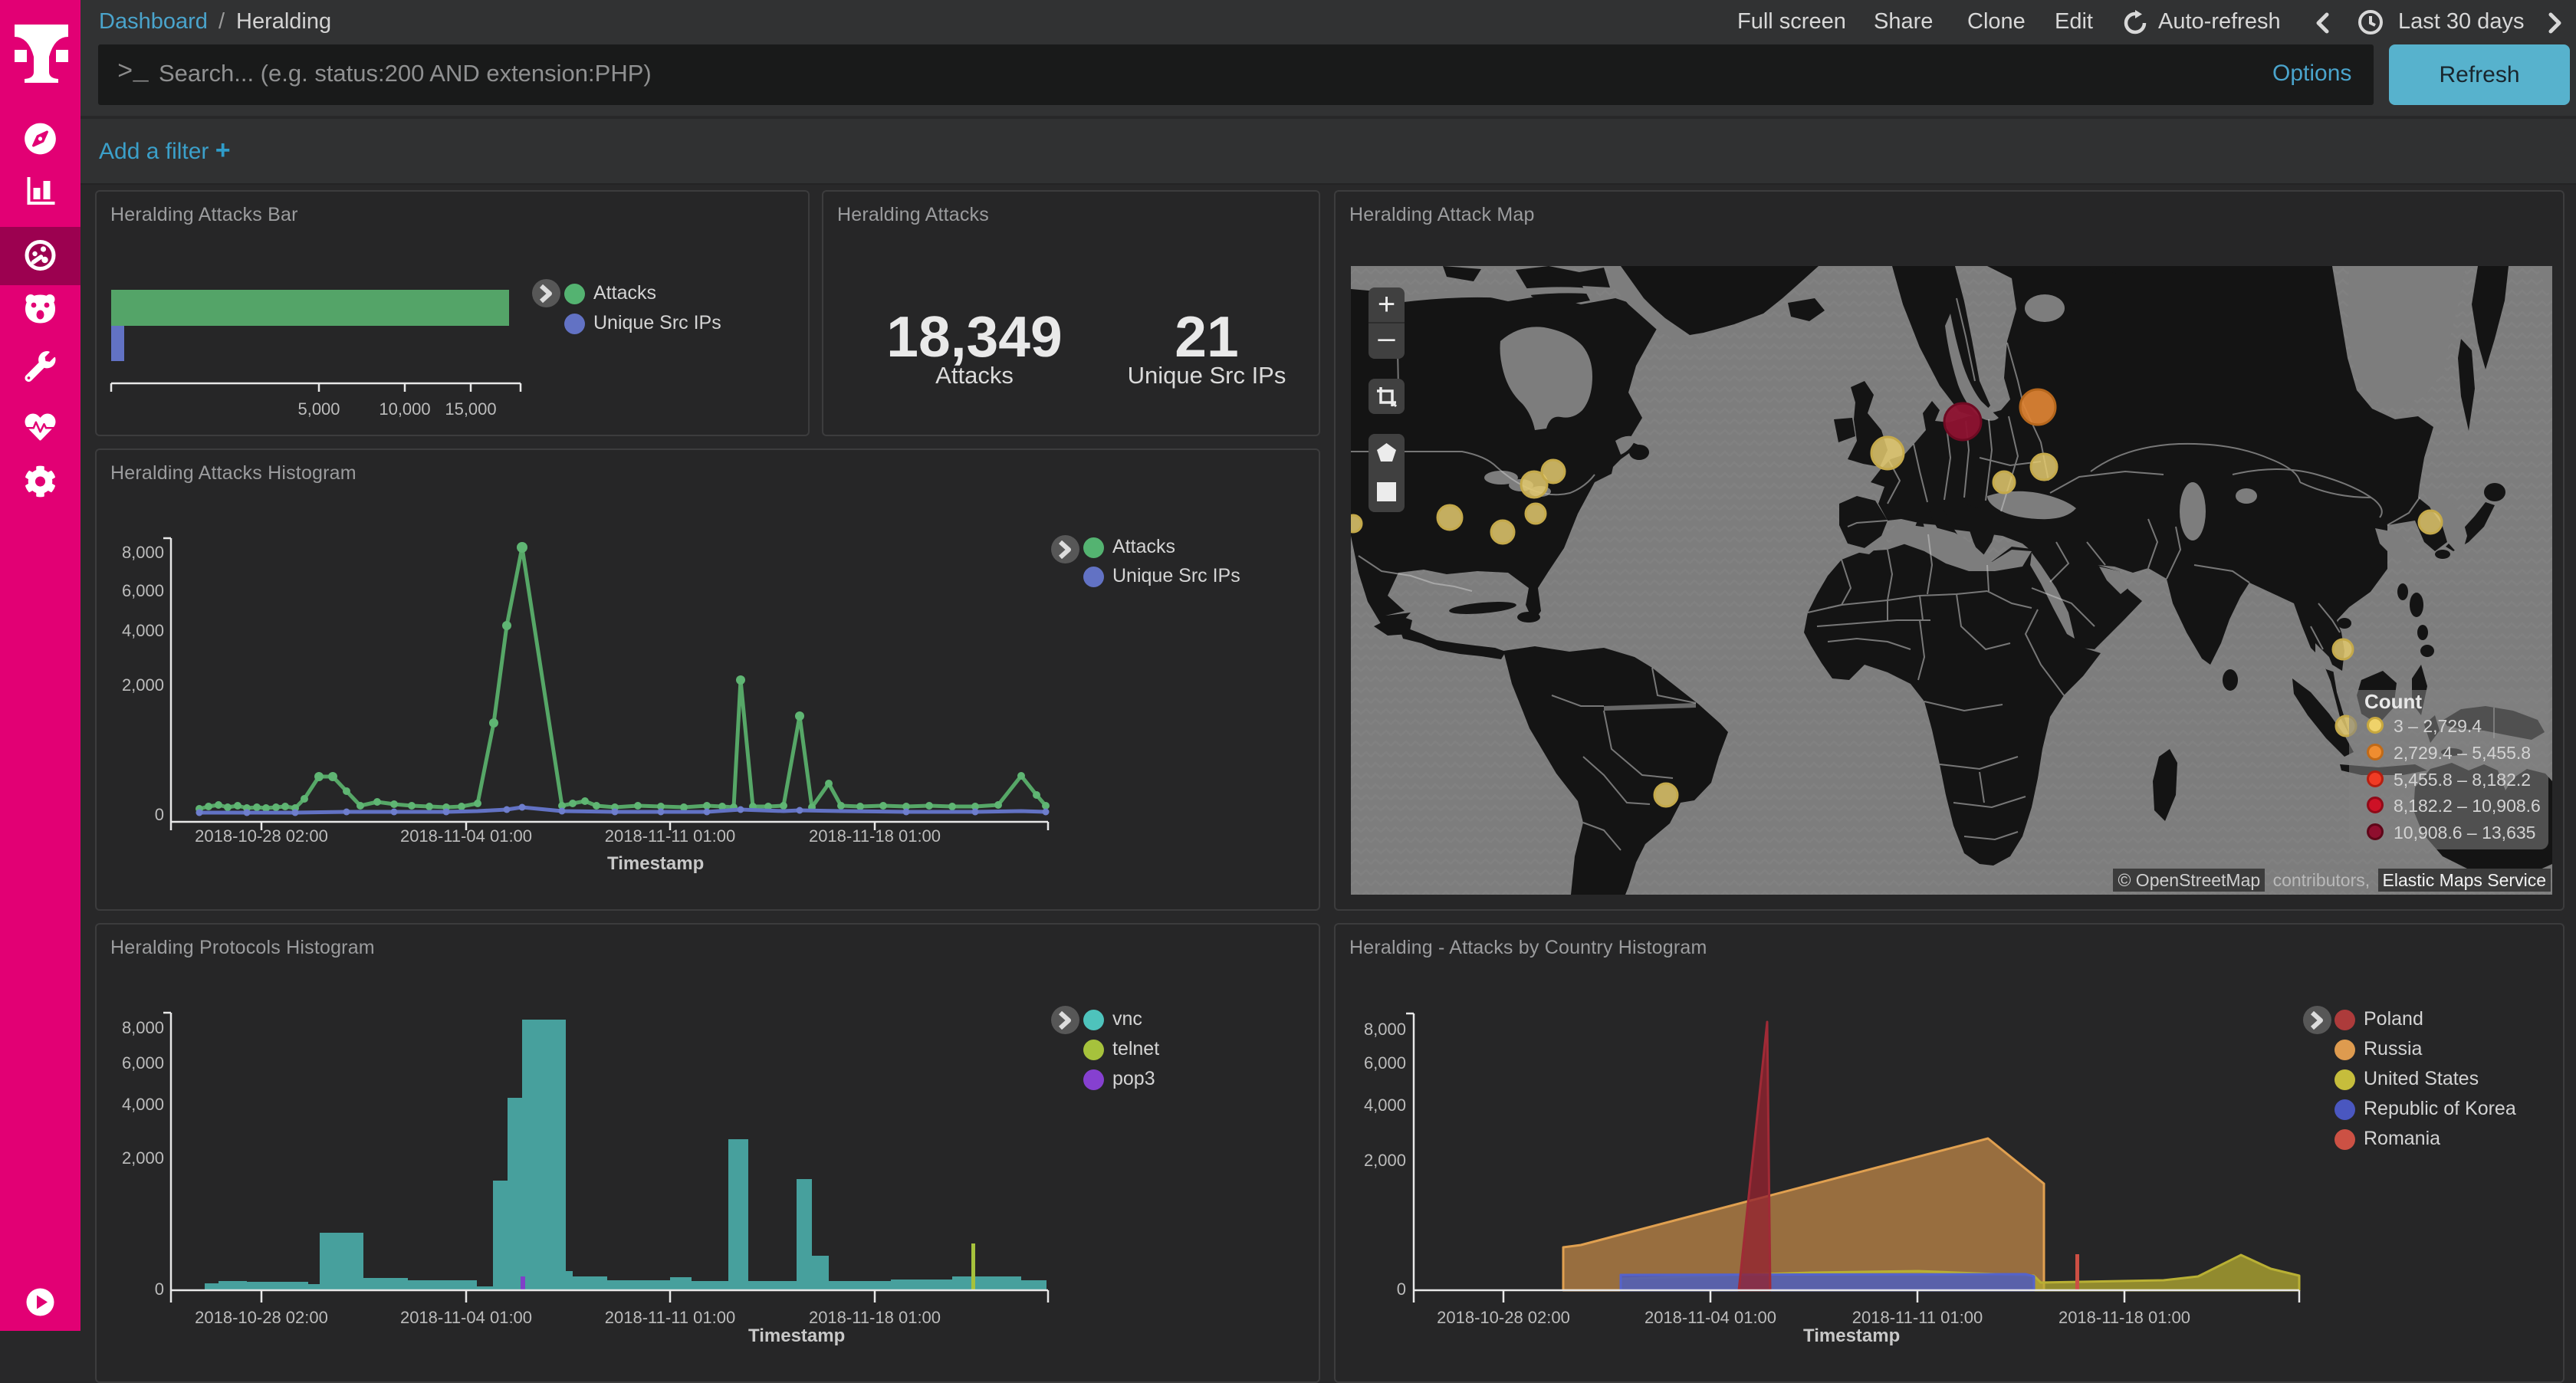 This screenshot has width=2576, height=1383. I want to click on svg-text: Timestamp, so click(655, 863).